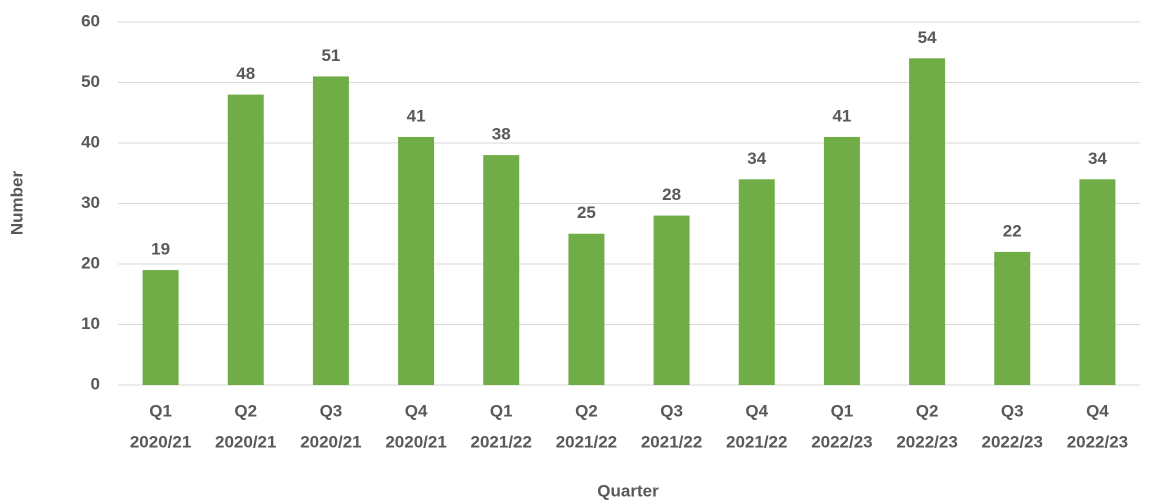 The image size is (1153, 501). What do you see at coordinates (90, 202) in the screenshot?
I see `y-tick-label: 30` at bounding box center [90, 202].